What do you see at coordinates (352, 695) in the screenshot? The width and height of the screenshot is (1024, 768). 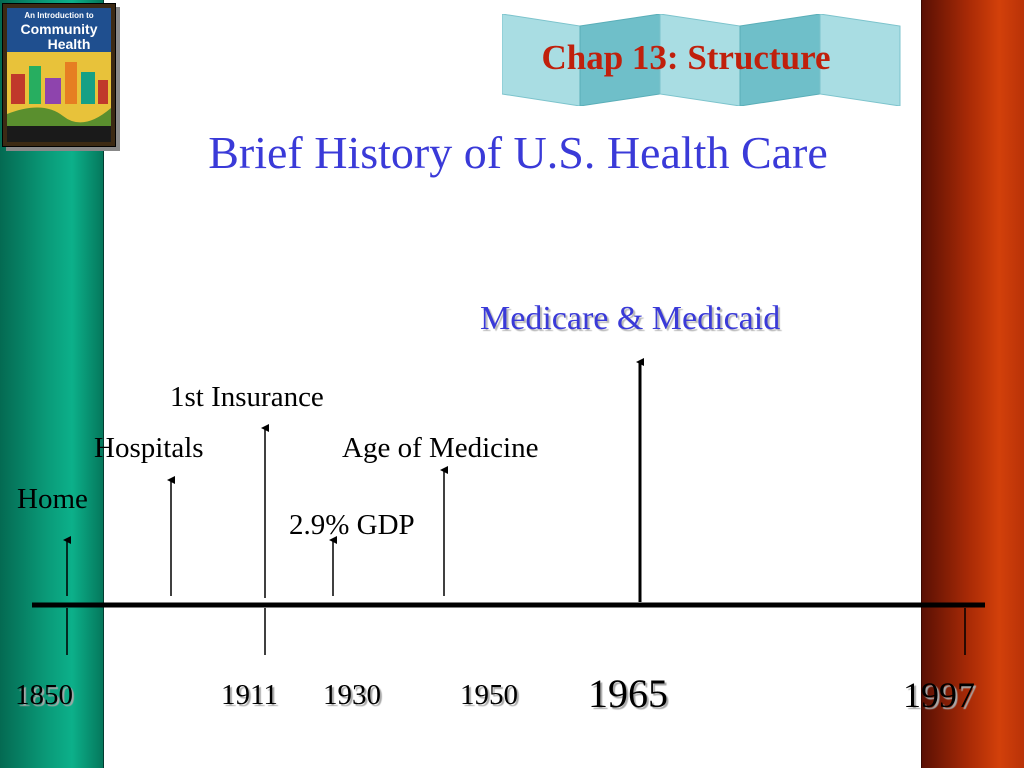 I see `year-label-1930: 1930` at bounding box center [352, 695].